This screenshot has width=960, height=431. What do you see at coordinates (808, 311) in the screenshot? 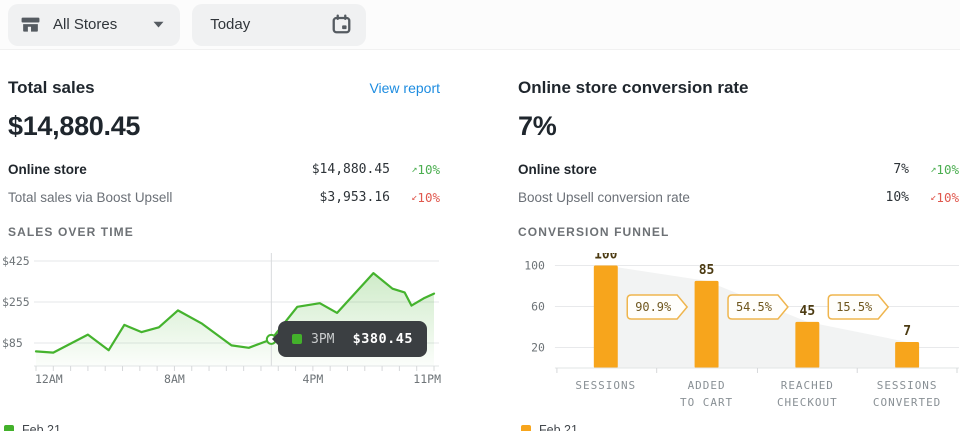
I see `svg-text: 45` at bounding box center [808, 311].